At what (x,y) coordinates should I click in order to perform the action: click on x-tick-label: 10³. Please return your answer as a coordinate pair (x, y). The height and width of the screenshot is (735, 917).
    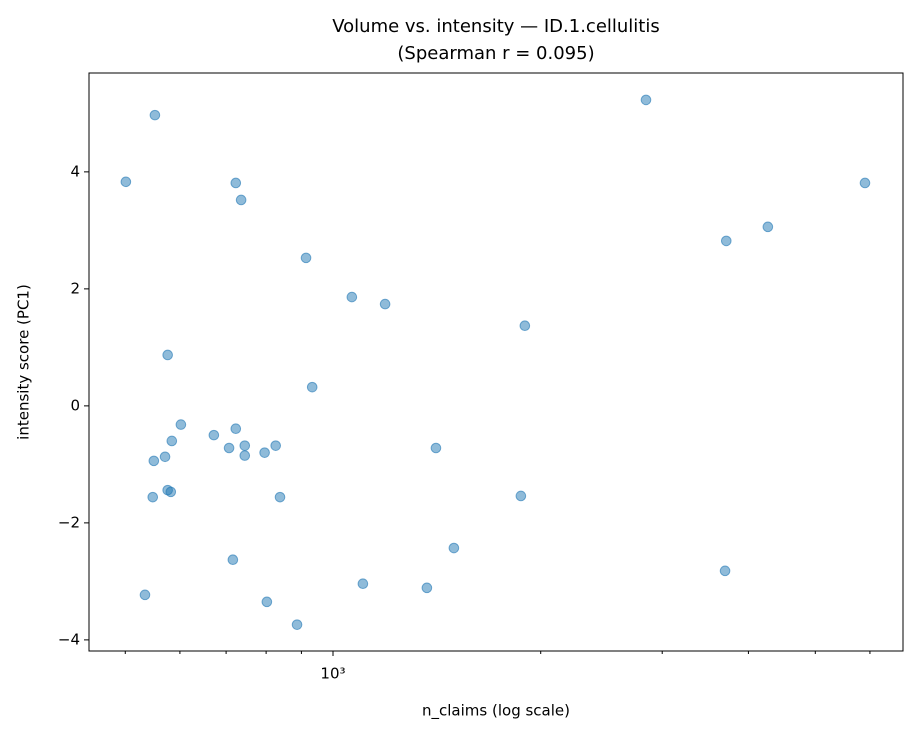
    Looking at the image, I should click on (332, 674).